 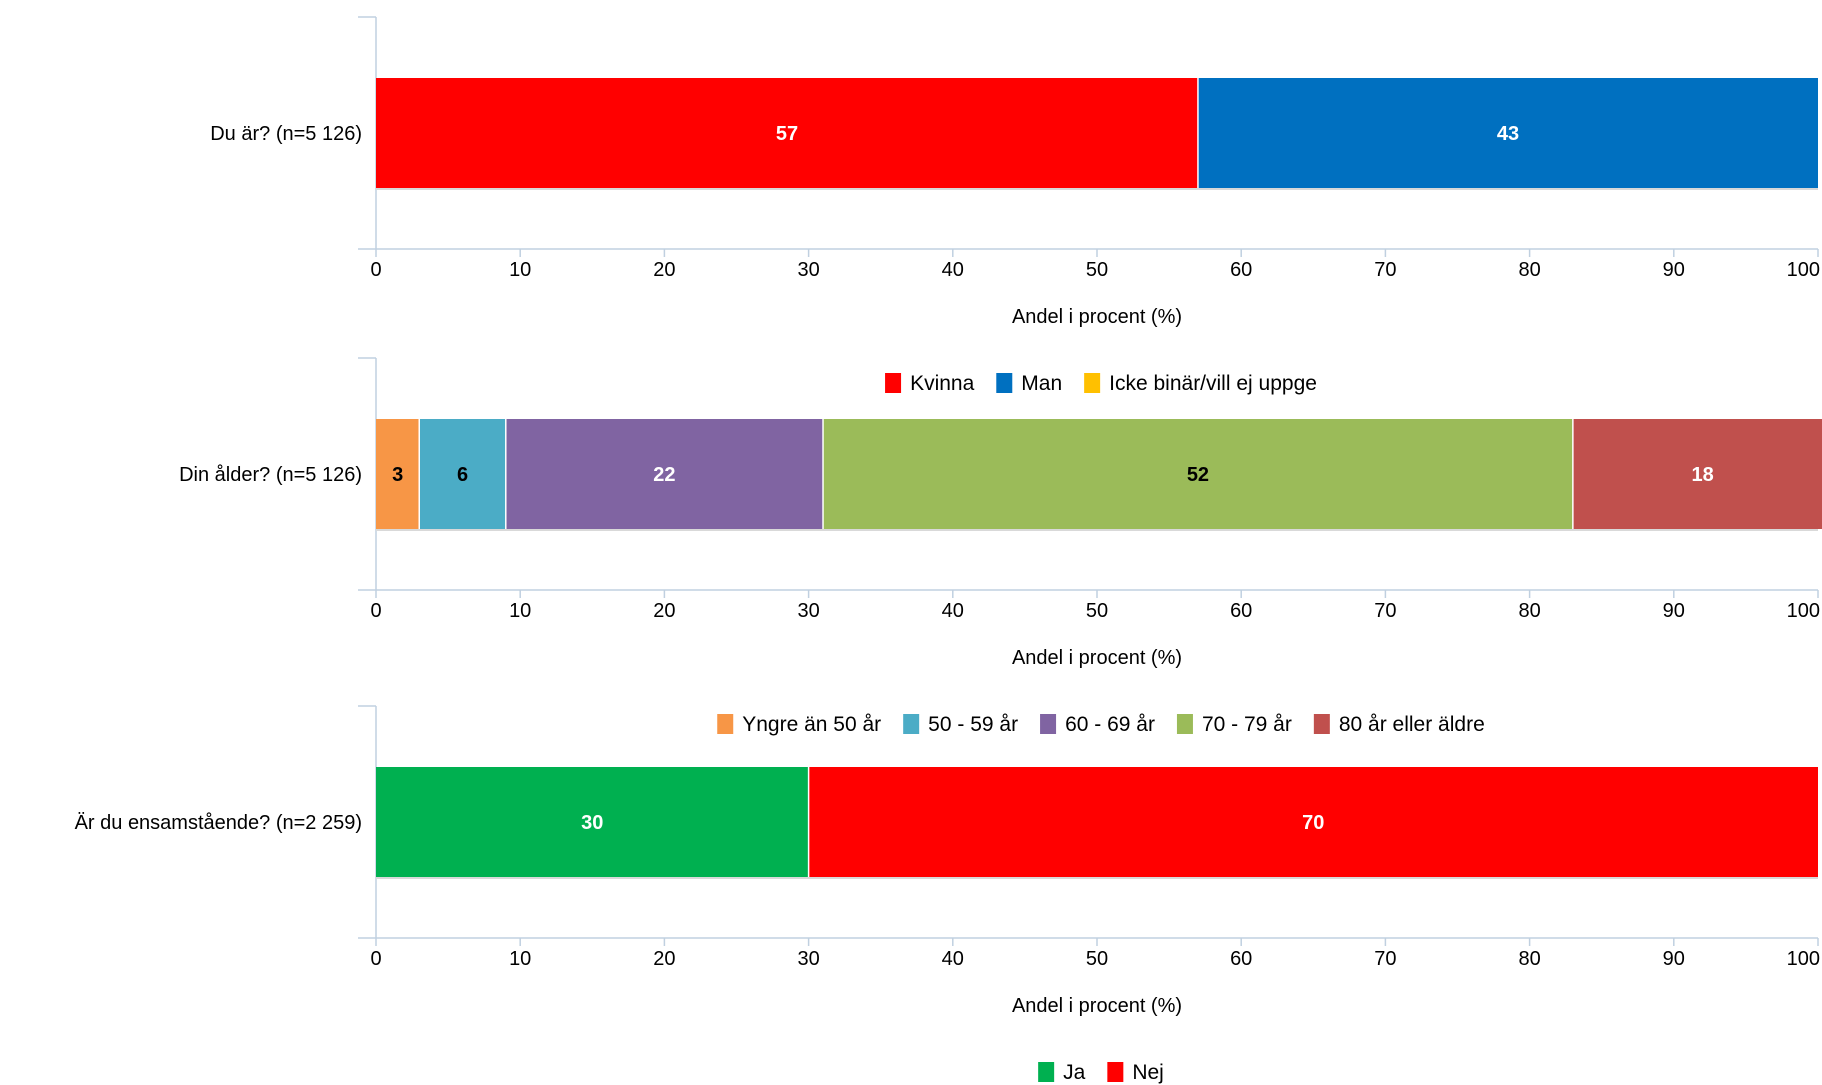 I want to click on data-label: 6, so click(x=462, y=475).